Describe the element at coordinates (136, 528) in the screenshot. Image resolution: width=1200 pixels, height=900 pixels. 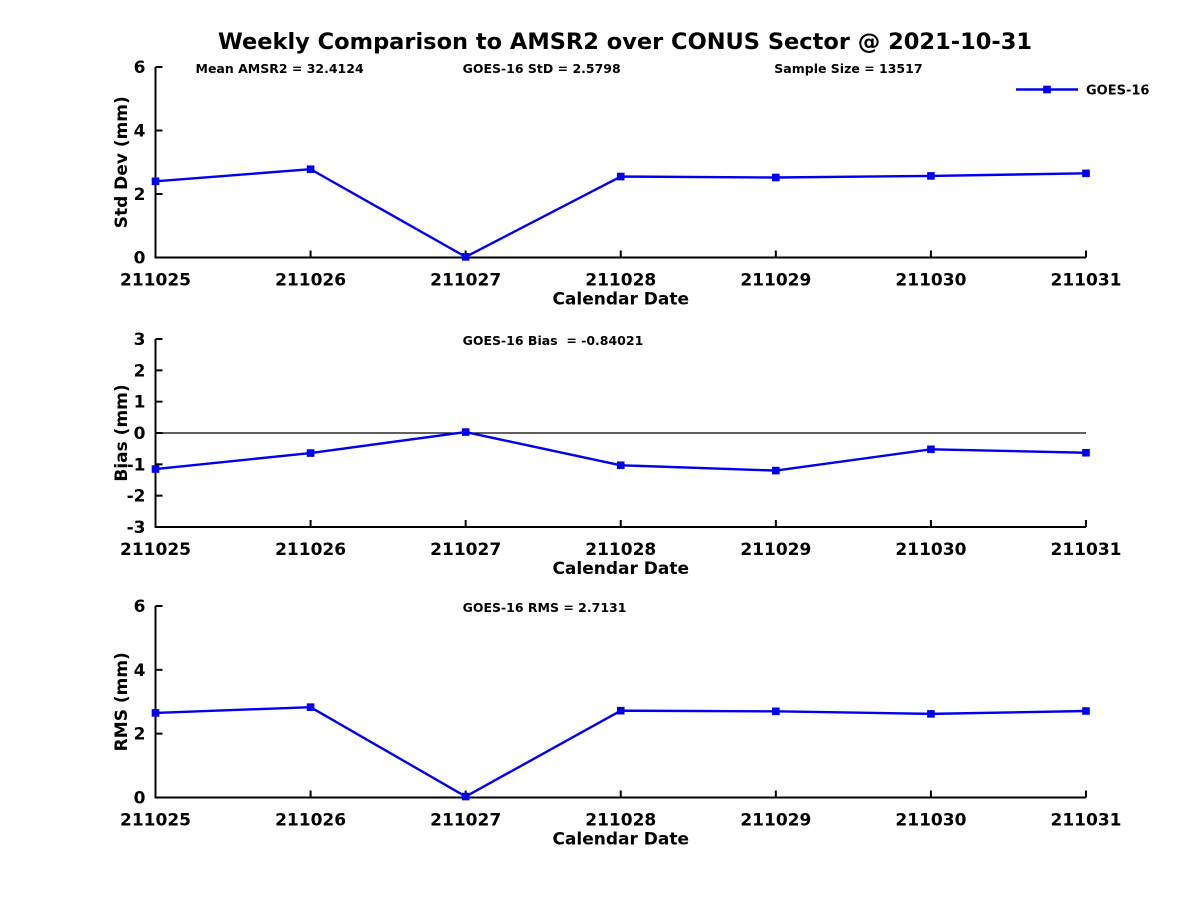
I see `y-tick-label: -3` at that location.